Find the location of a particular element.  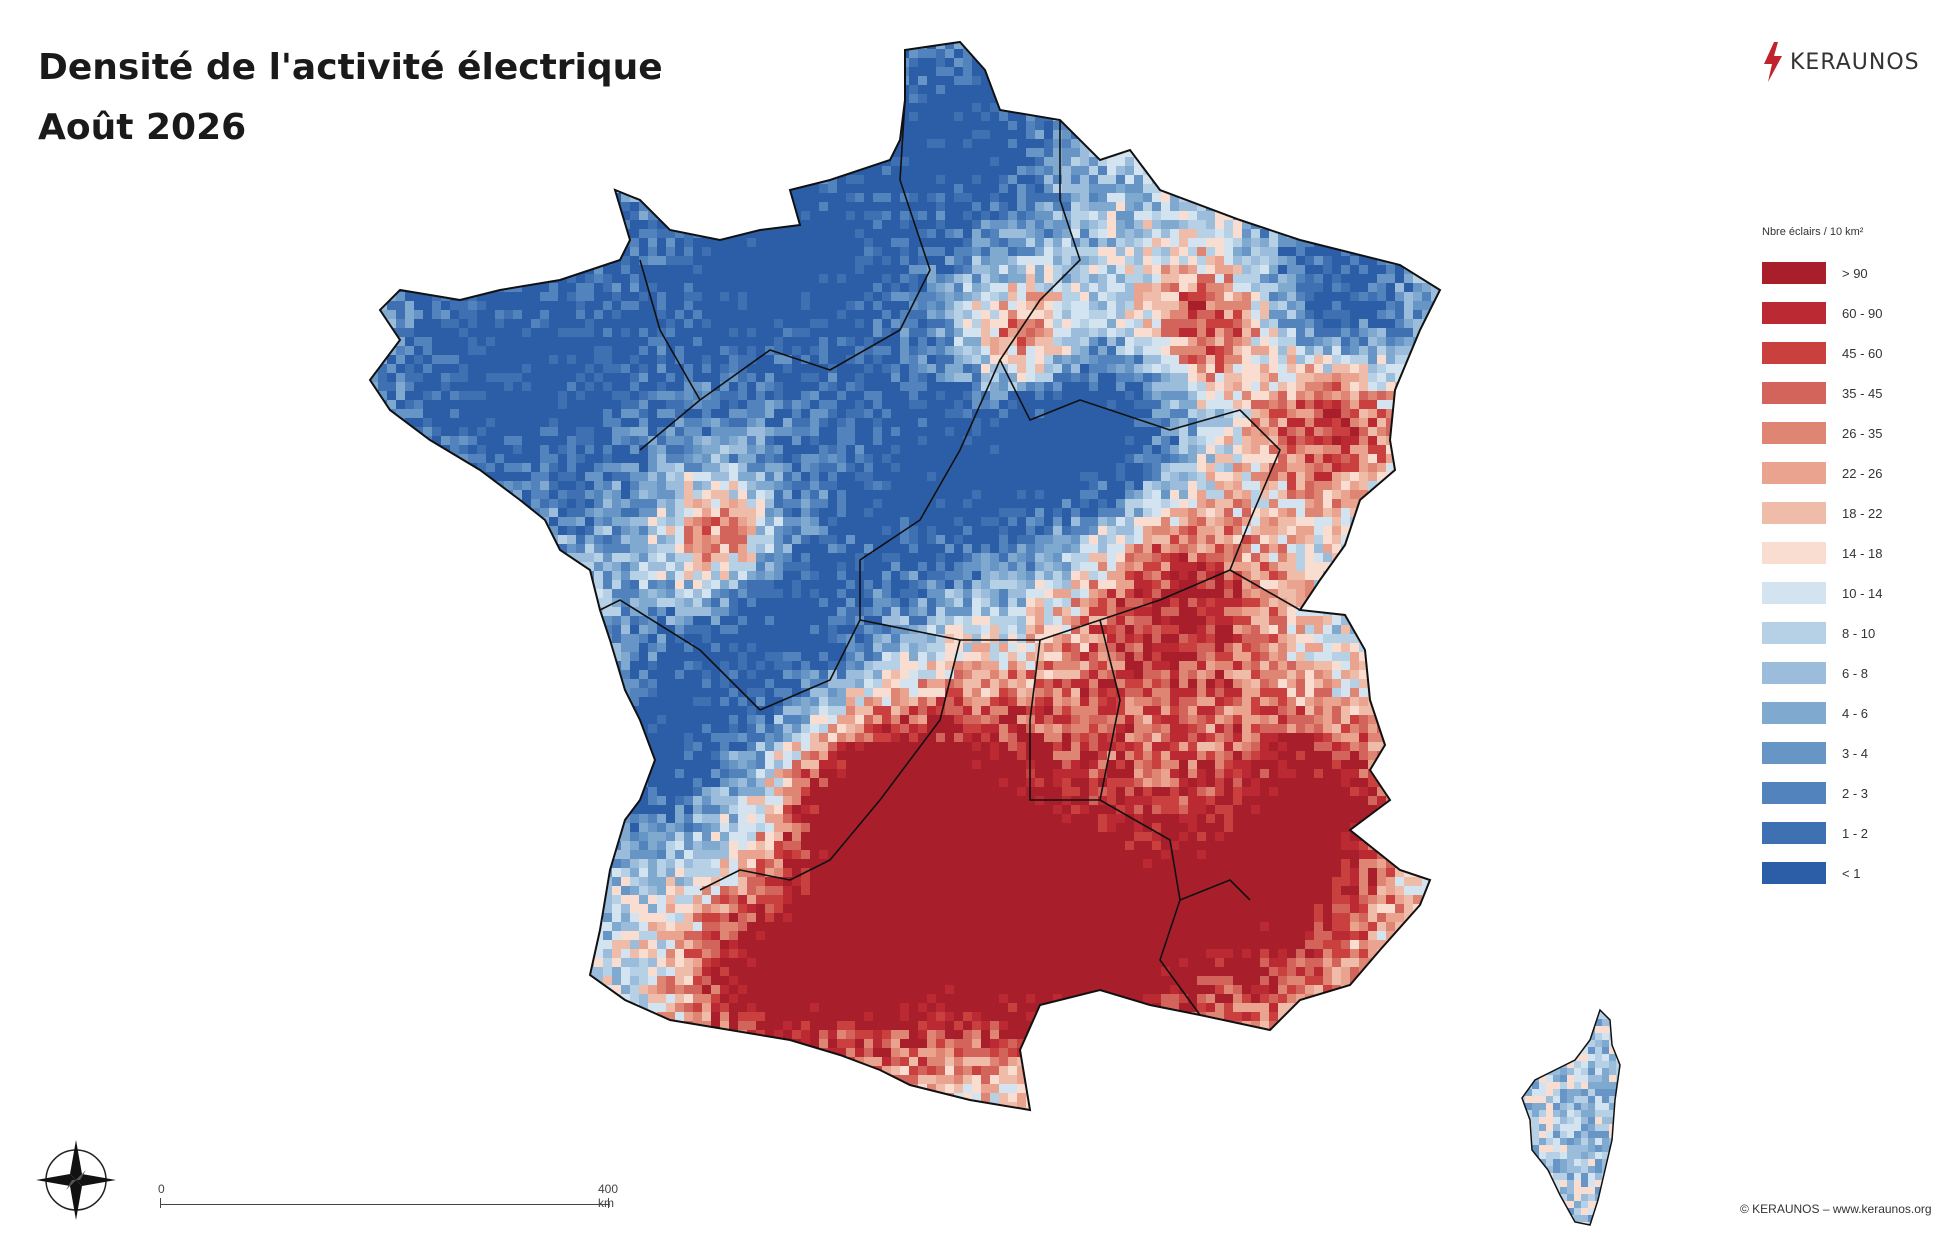

keraunos-logo: KERAUNOS is located at coordinates (1841, 62).